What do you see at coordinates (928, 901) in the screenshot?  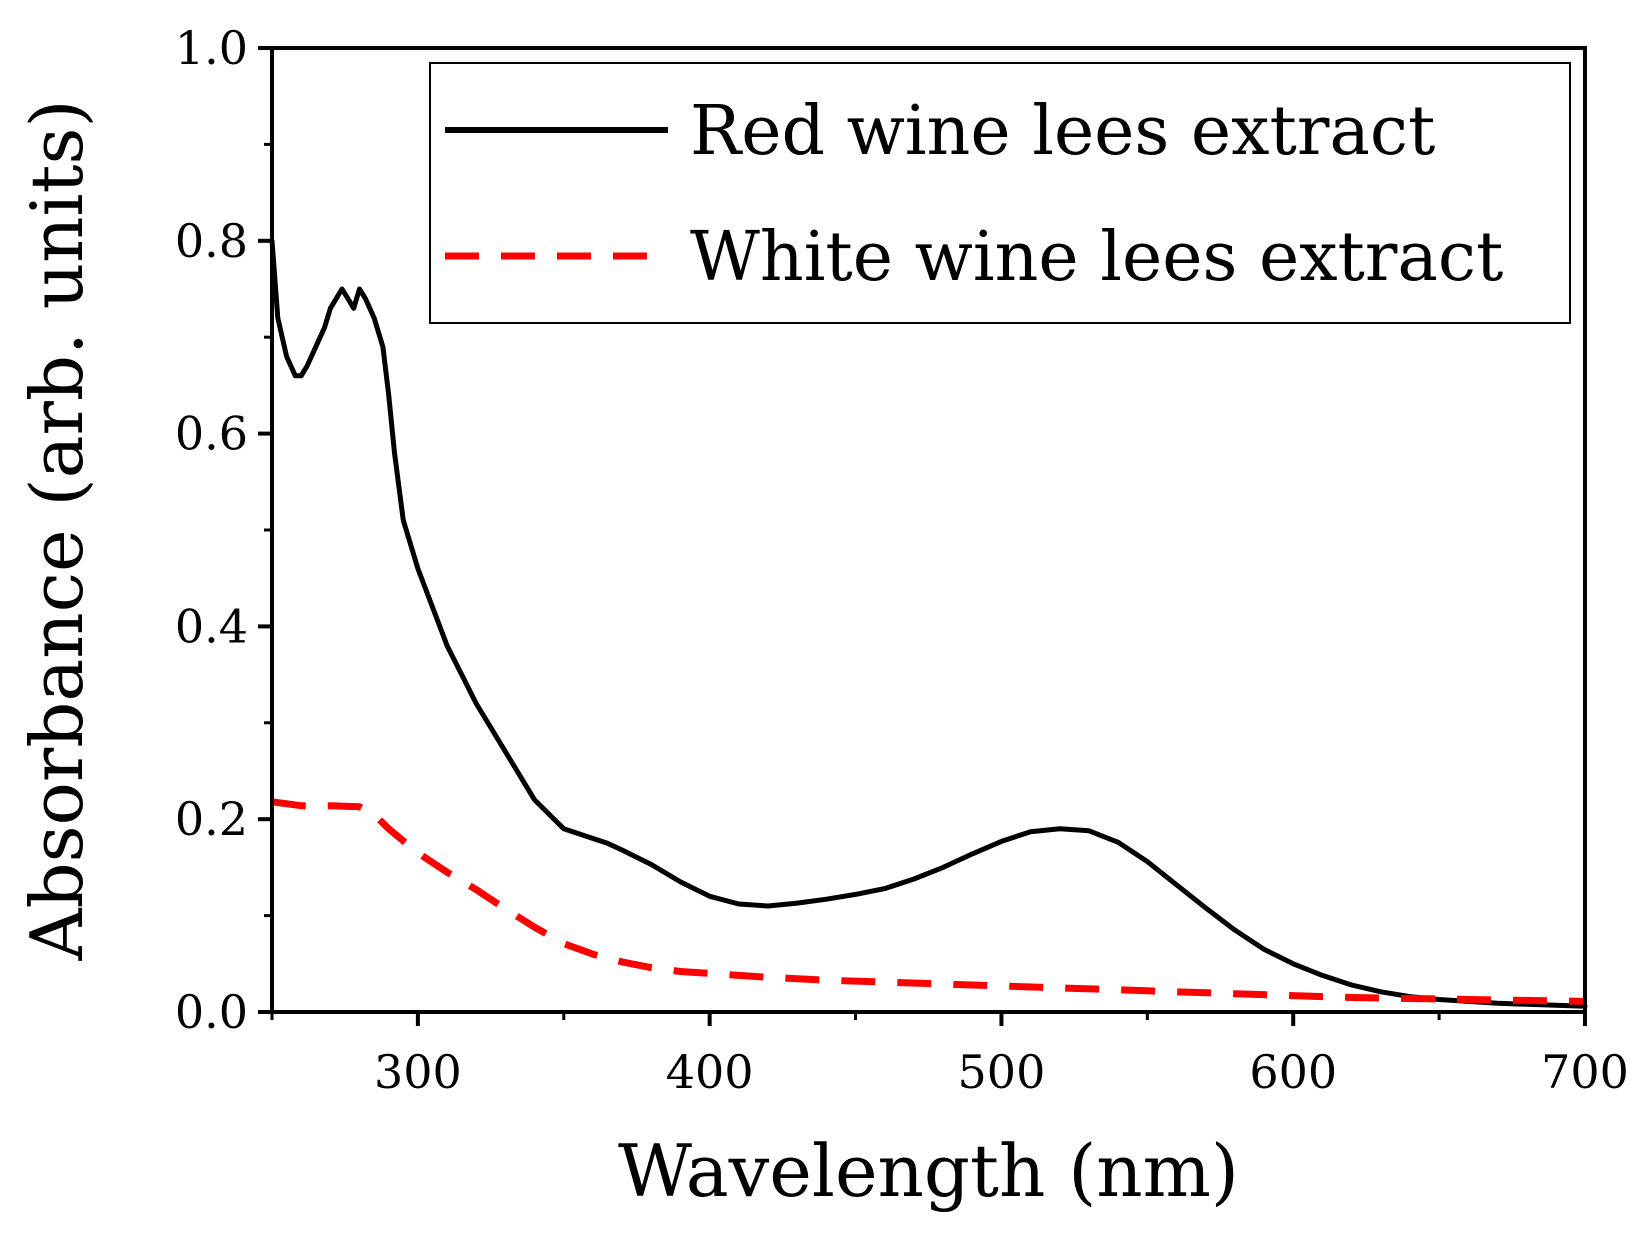 I see `series-line-white-wine` at bounding box center [928, 901].